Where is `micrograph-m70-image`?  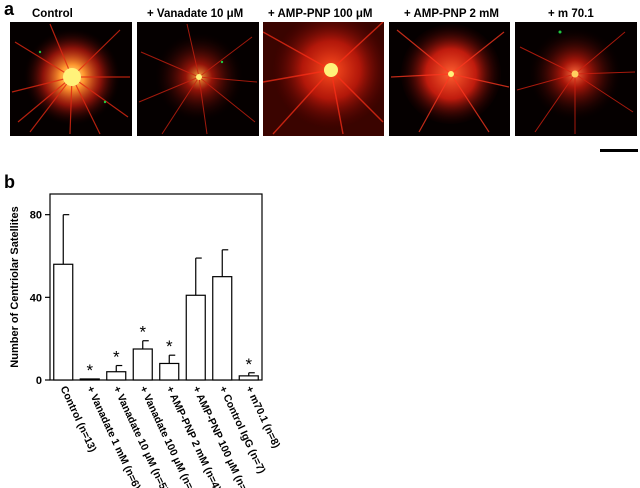
micrograph-m70-image is located at coordinates (576, 81).